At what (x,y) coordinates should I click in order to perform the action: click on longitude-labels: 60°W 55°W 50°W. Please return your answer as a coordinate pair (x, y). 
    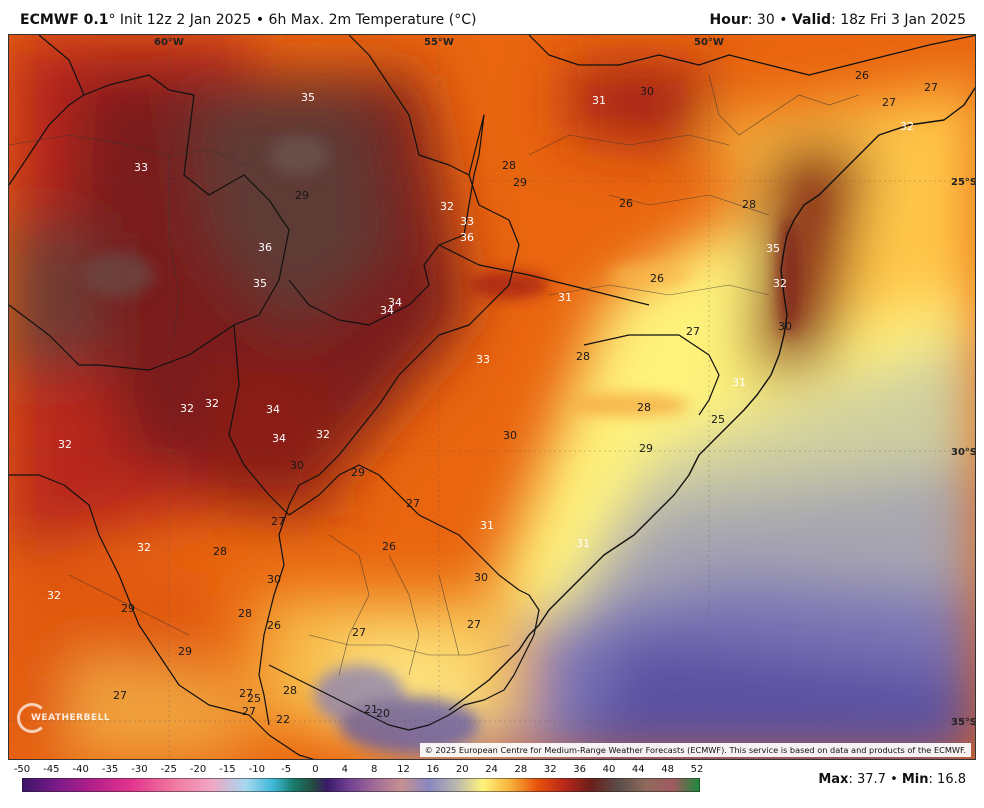
    Looking at the image, I should click on (439, 42).